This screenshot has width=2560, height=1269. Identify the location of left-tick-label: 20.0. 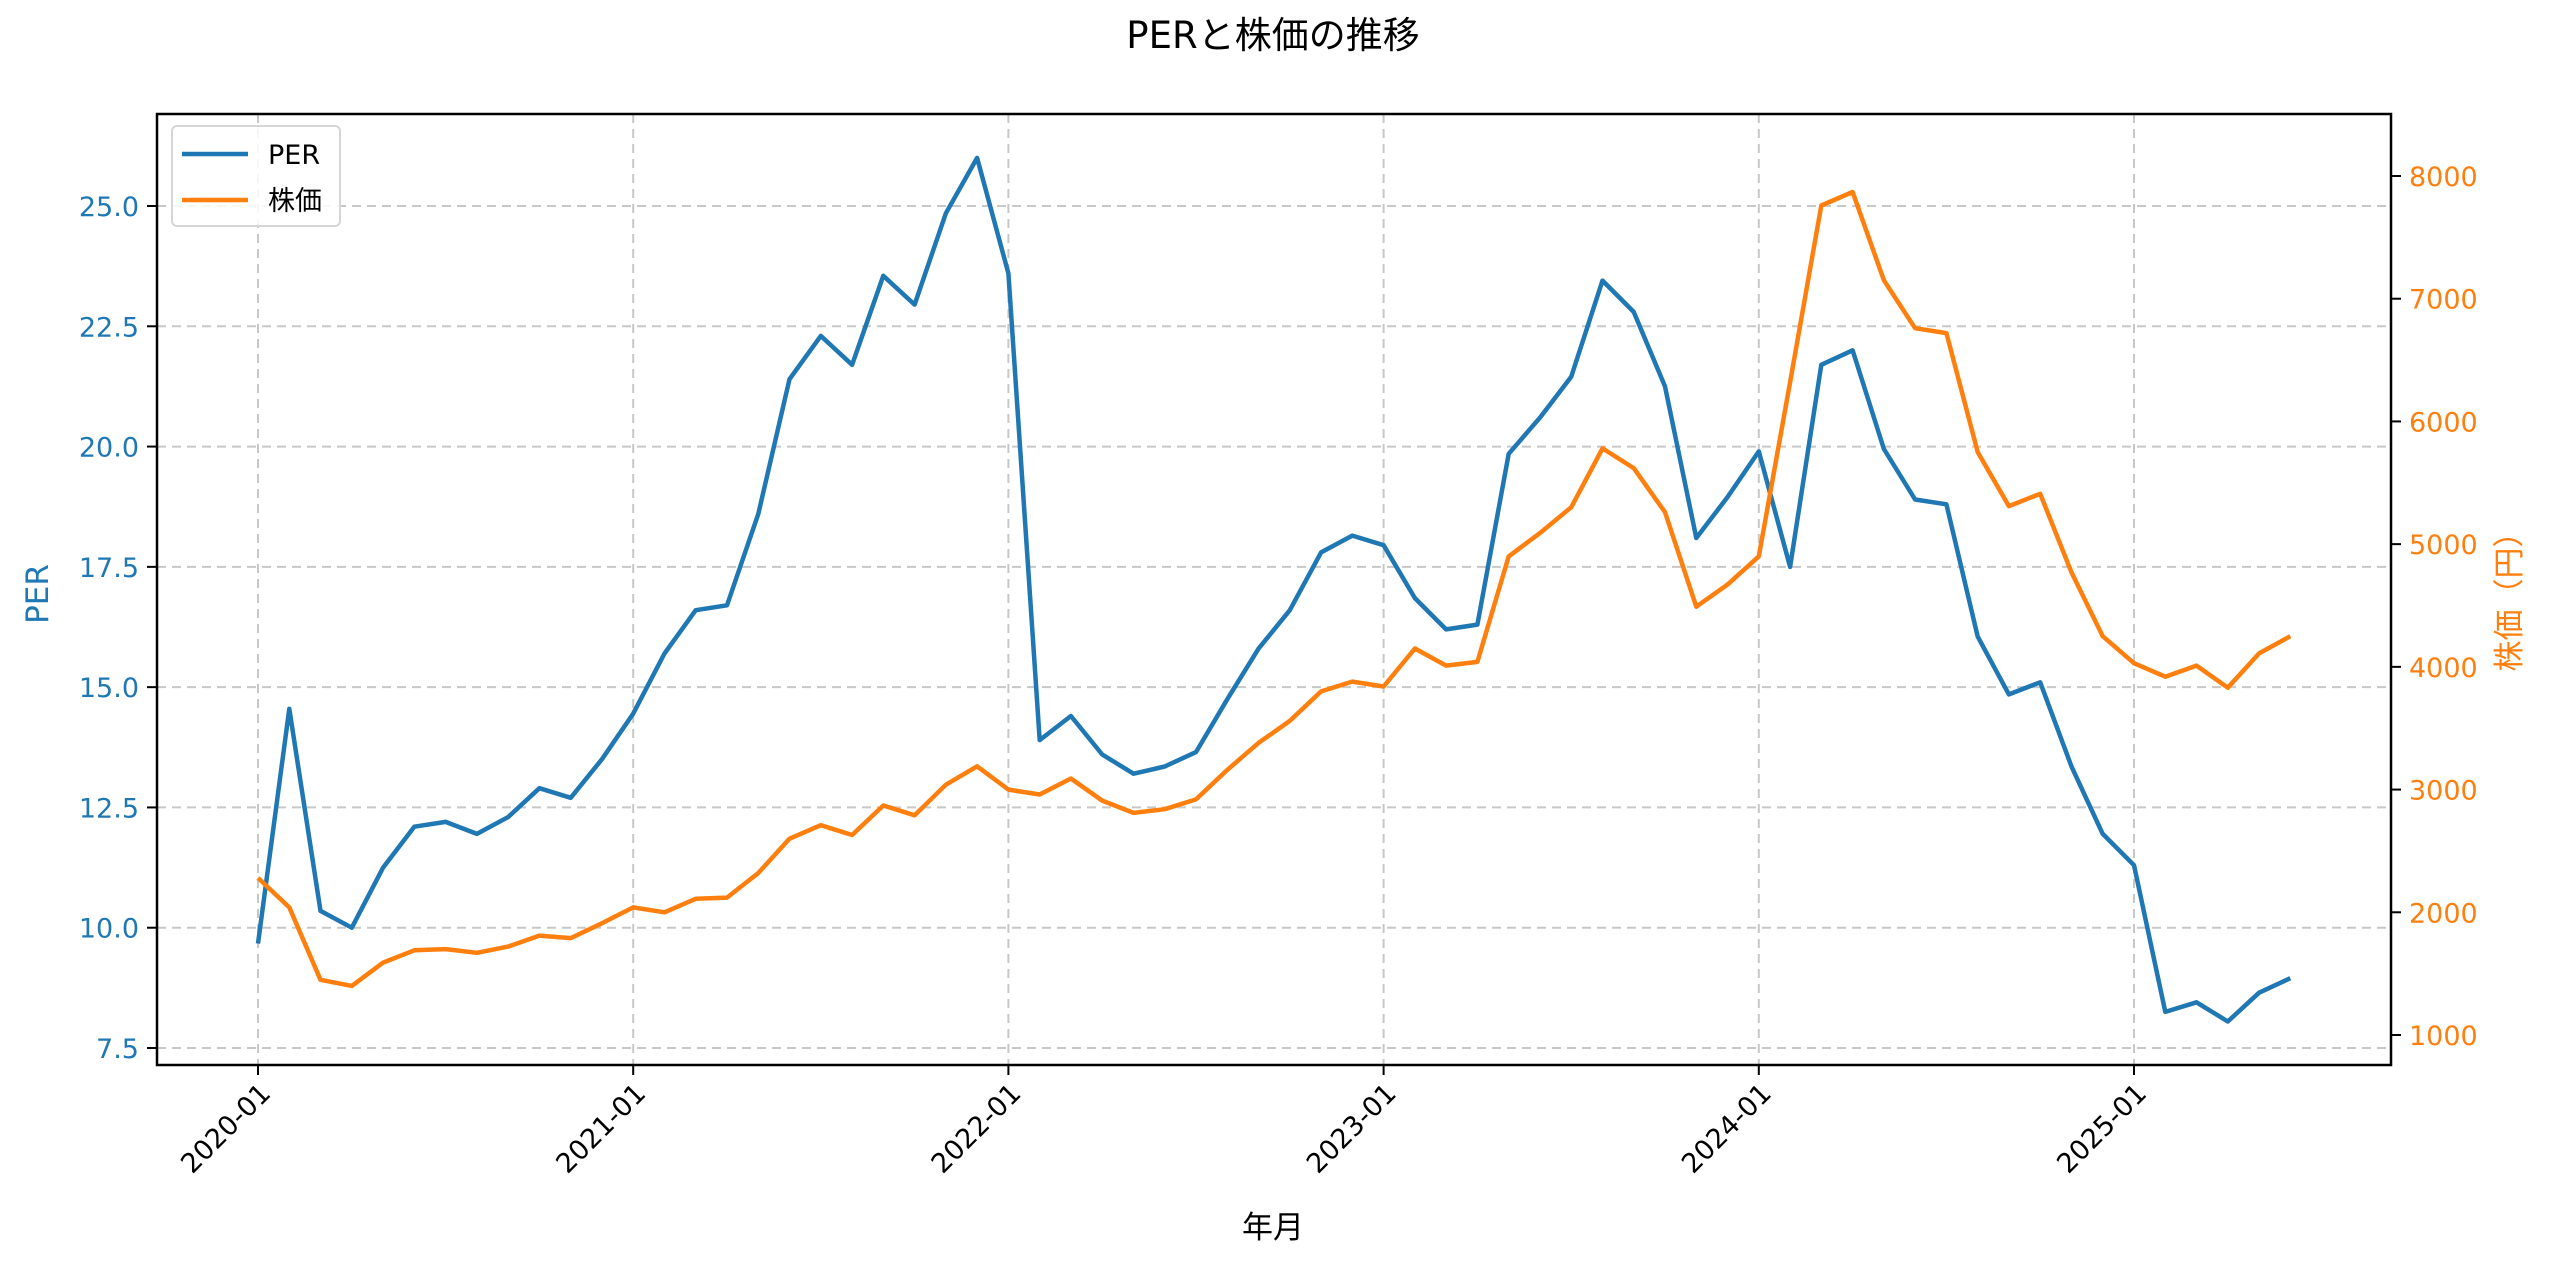
(109, 448).